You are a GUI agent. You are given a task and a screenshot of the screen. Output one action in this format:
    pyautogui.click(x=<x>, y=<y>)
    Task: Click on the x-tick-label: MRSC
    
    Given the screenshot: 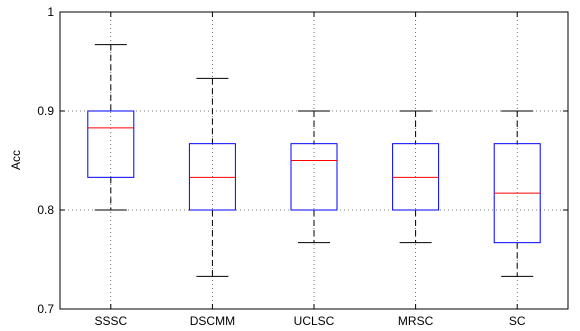 What is the action you would take?
    pyautogui.click(x=416, y=321)
    